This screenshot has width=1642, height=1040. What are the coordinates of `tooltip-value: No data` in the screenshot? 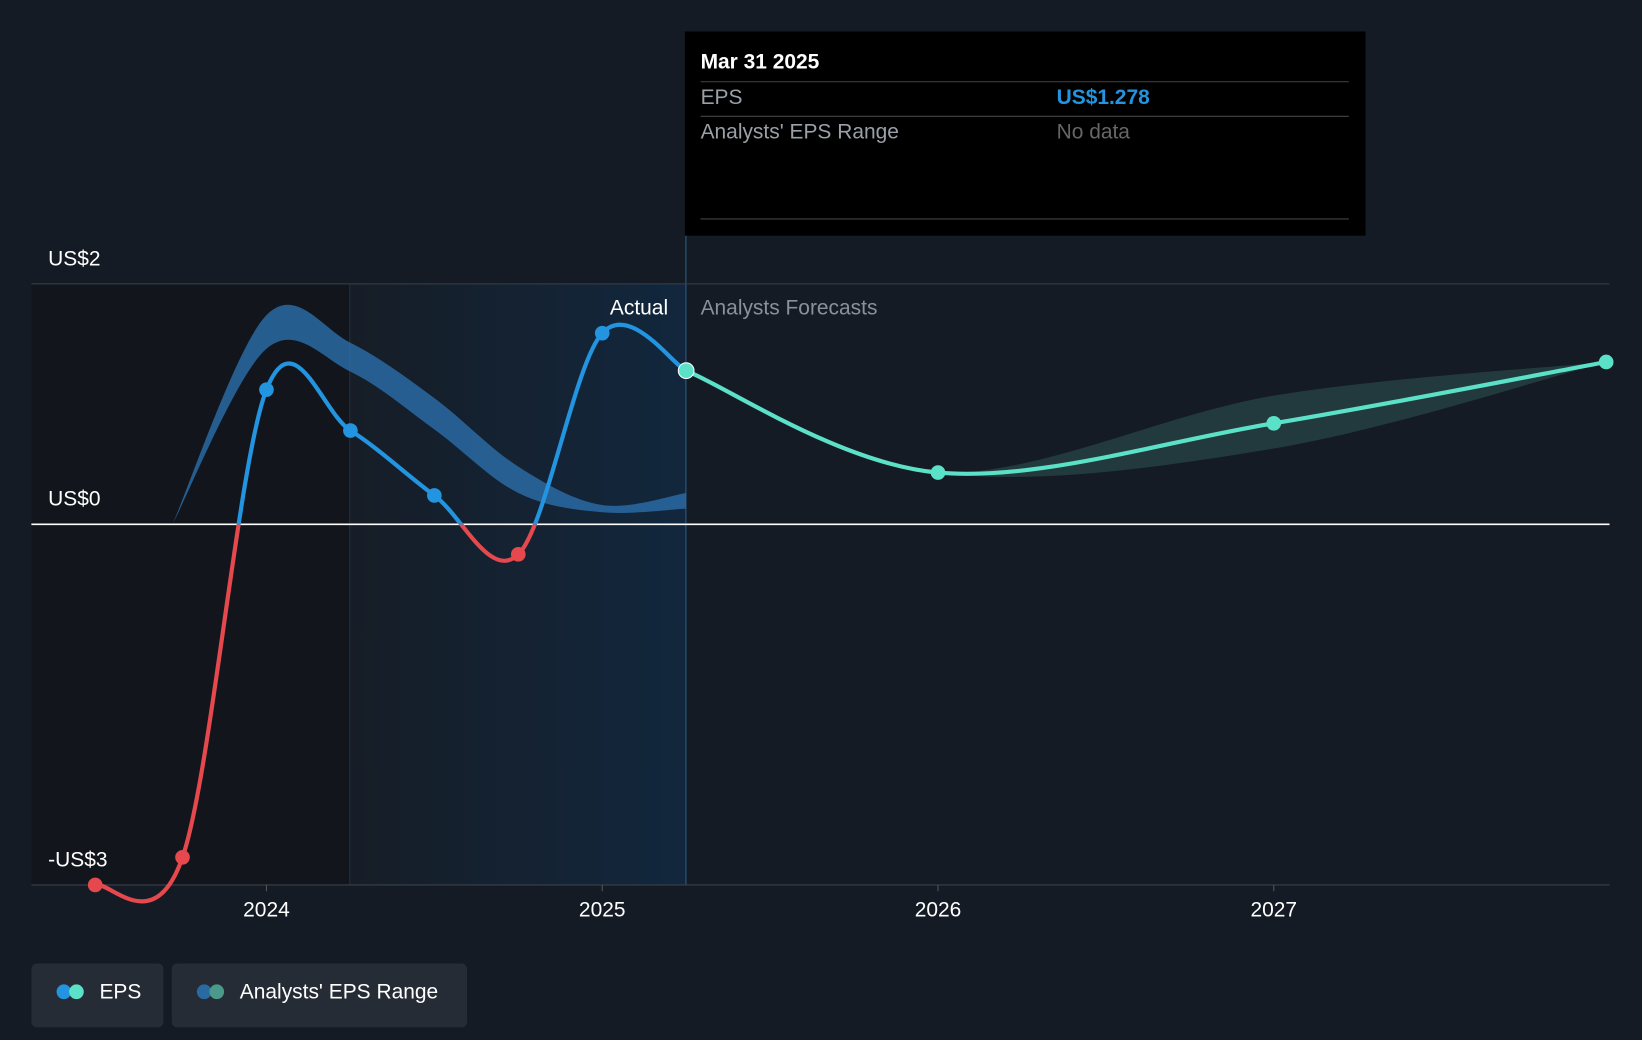 It's located at (1094, 132).